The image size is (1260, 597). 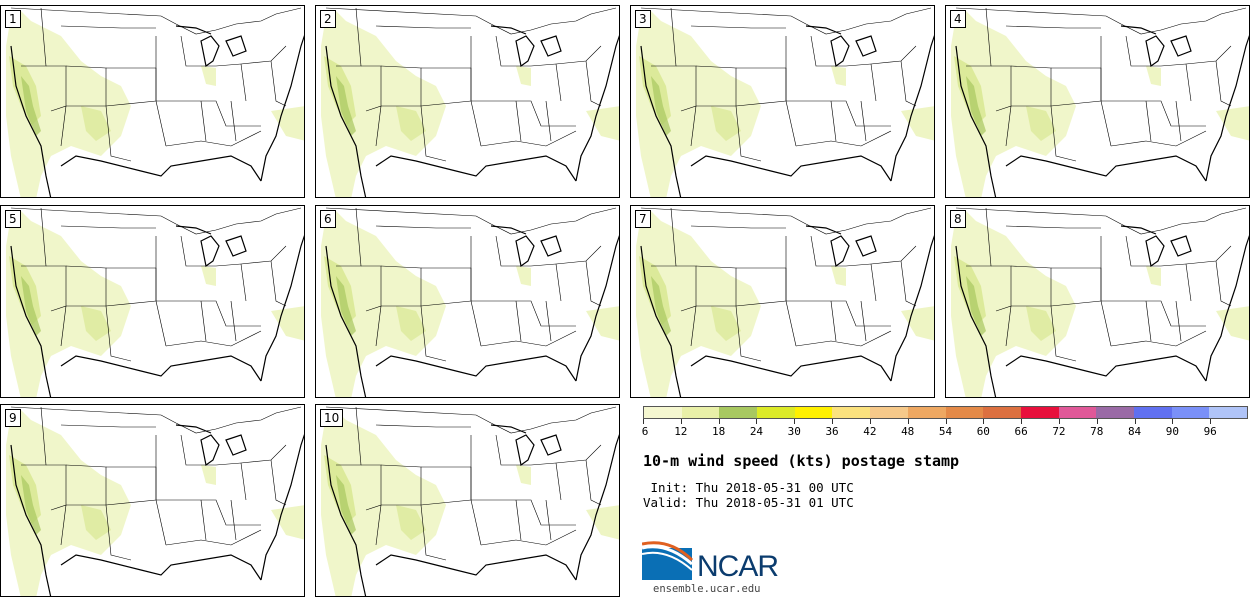 I want to click on logo-url: ensemble.ucar.edu, so click(x=707, y=589).